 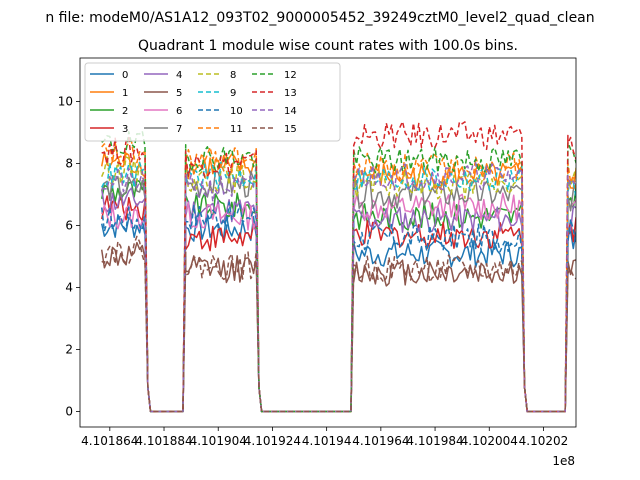 I want to click on x-tick-label: 4.10194, so click(x=327, y=441).